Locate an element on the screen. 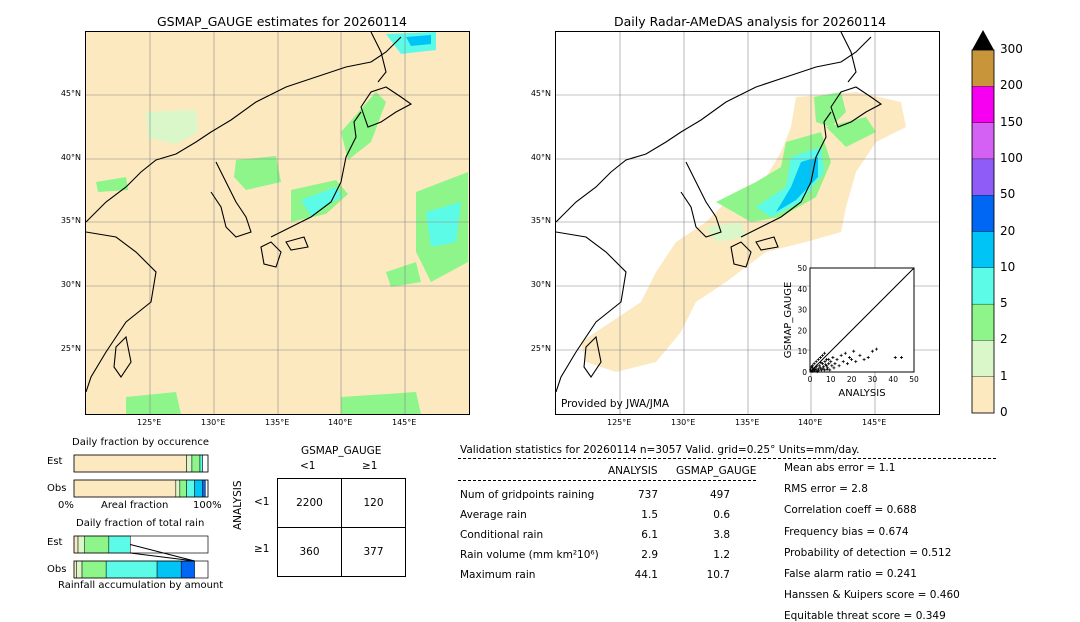 Image resolution: width=1080 pixels, height=622 pixels. total-rain-xlabel: Rainfall accumulation by amount is located at coordinates (141, 585).